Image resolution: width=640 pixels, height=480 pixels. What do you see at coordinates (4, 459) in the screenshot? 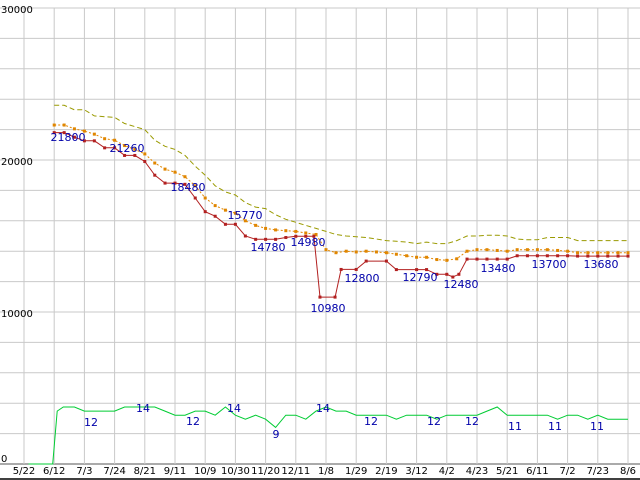
I see `y-tick-label: 0` at bounding box center [4, 459].